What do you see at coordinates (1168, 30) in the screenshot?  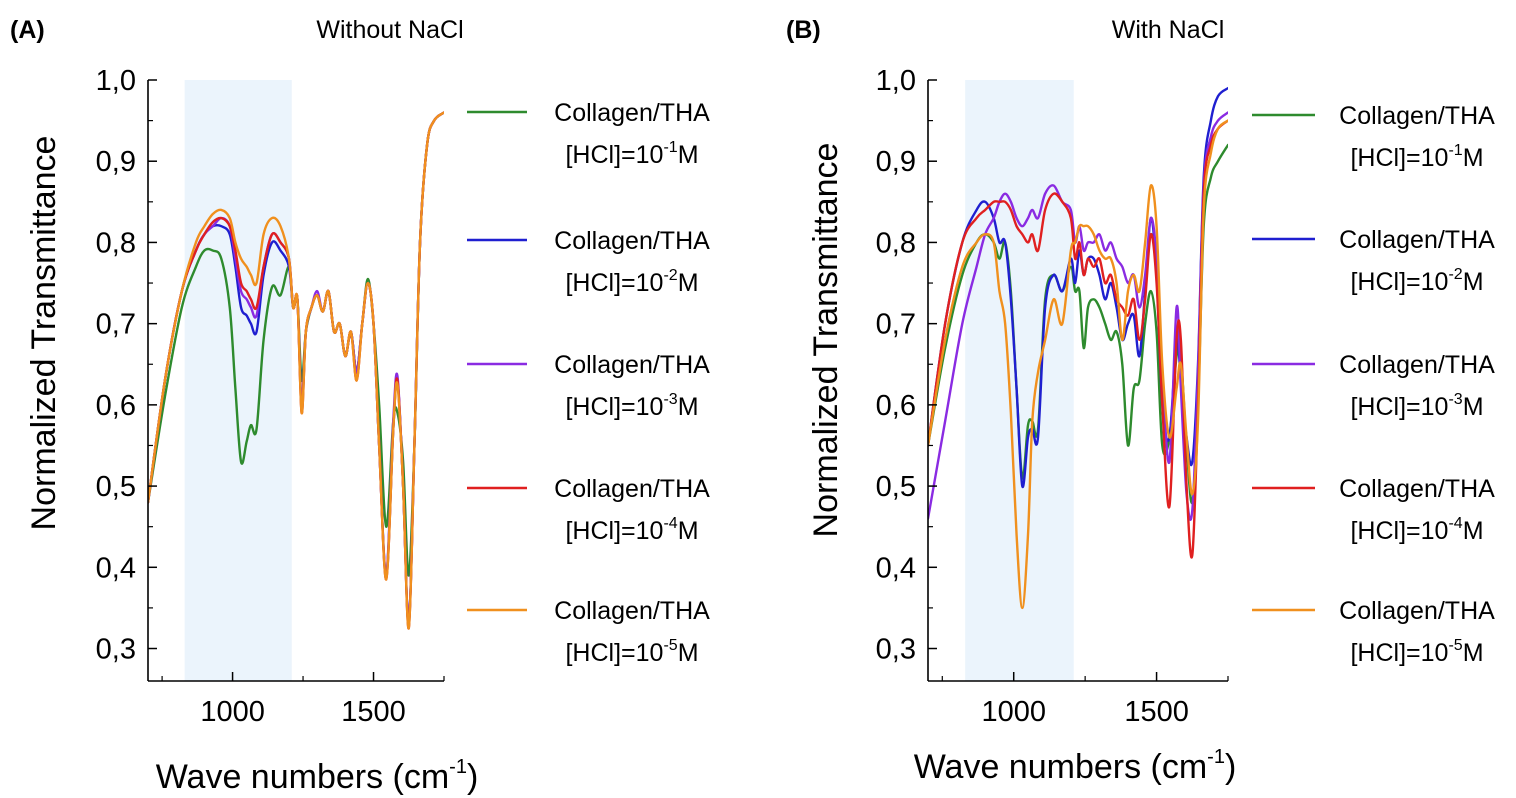 I see `panel-title: With NaCl` at bounding box center [1168, 30].